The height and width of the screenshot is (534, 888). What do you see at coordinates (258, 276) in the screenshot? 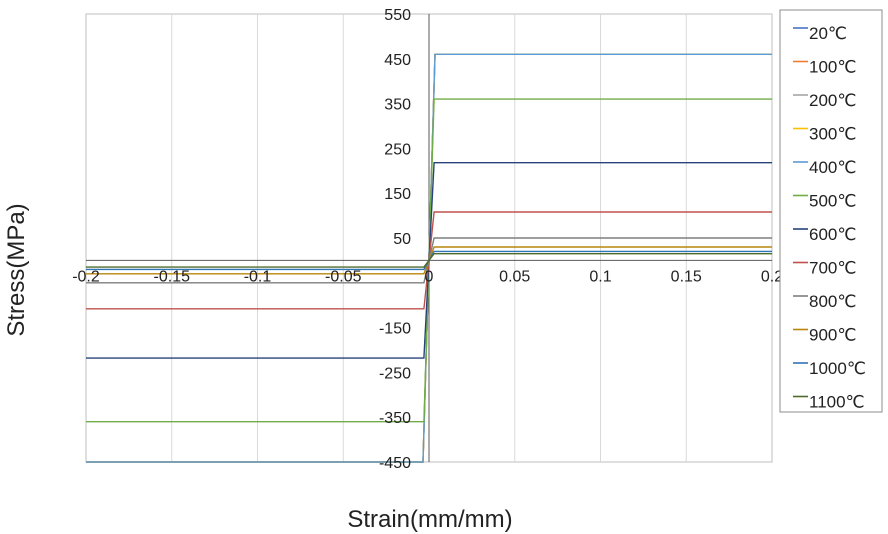
I see `x-tick-label: -0.1` at bounding box center [258, 276].